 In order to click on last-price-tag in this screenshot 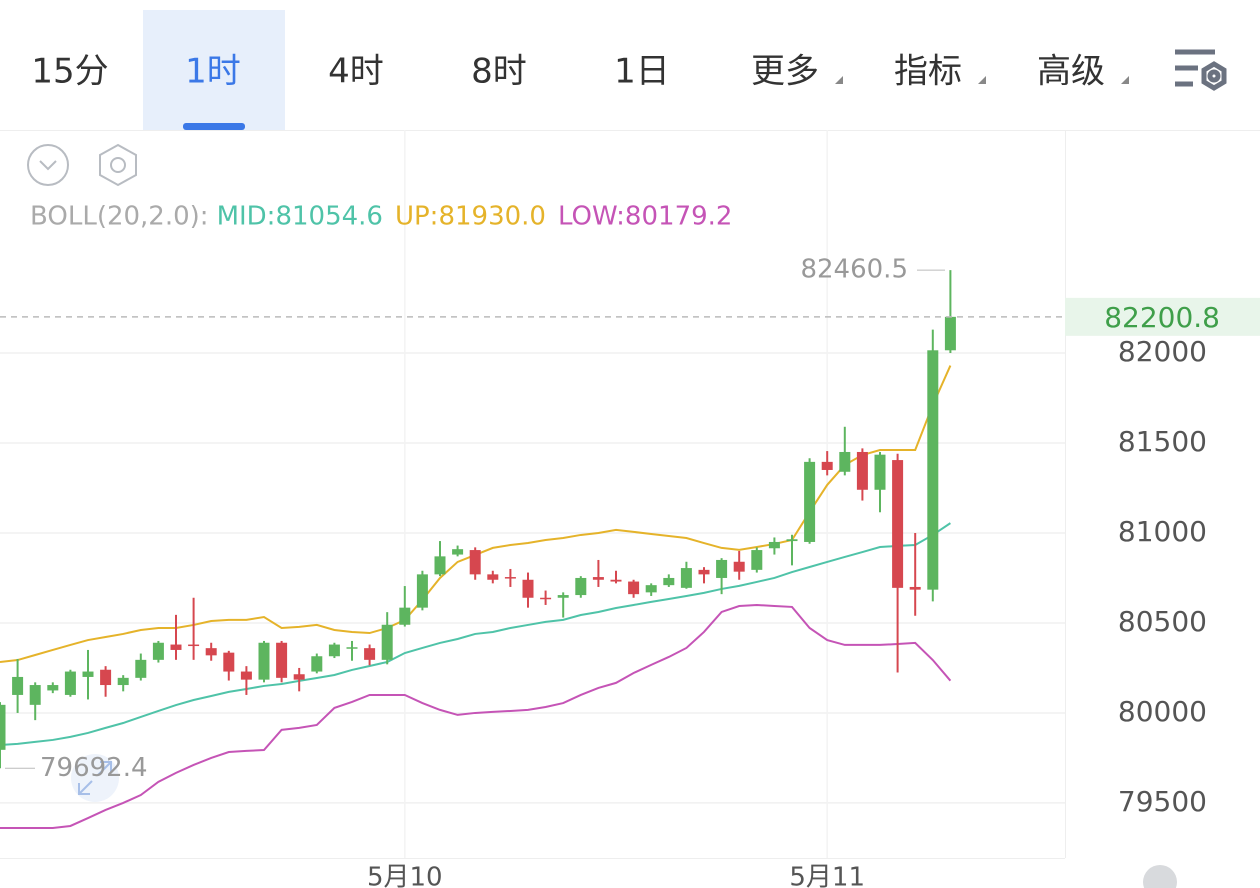, I will do `click(1162, 316)`.